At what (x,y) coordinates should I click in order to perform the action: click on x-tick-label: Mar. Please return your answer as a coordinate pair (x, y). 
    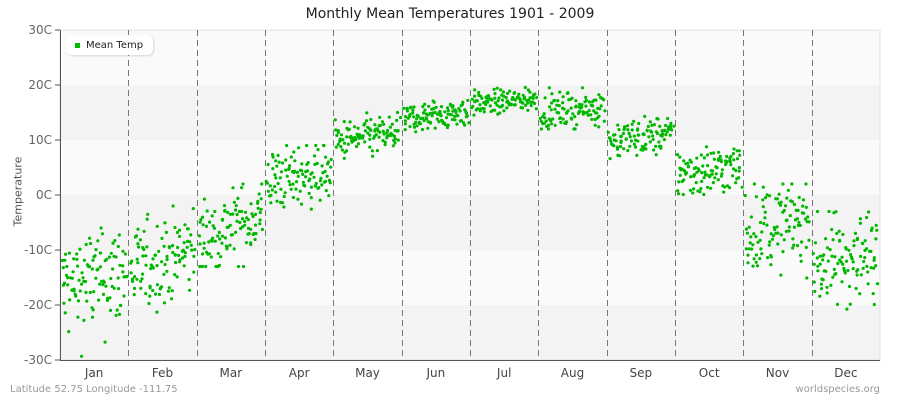
    Looking at the image, I should click on (231, 373).